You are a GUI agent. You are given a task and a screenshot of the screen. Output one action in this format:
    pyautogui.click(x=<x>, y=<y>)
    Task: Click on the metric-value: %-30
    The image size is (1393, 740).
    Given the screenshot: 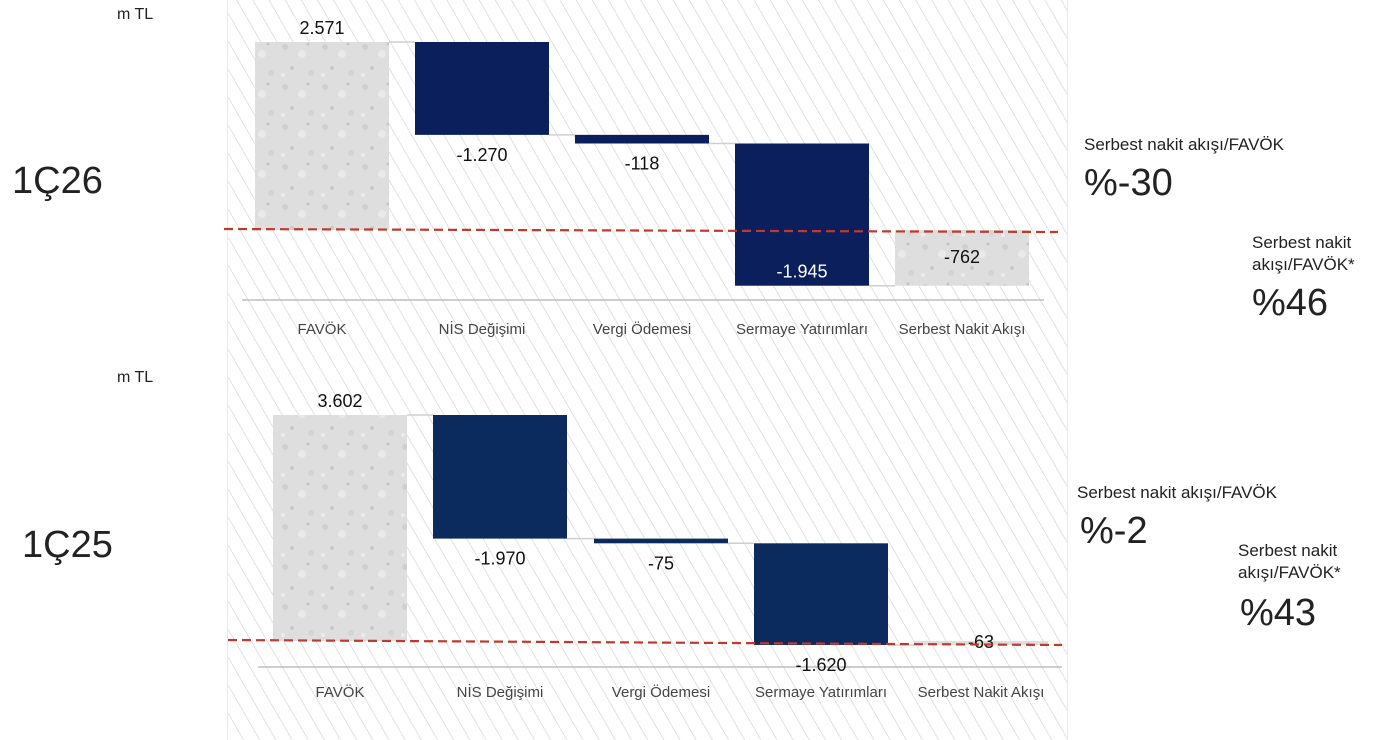 What is the action you would take?
    pyautogui.click(x=1128, y=183)
    